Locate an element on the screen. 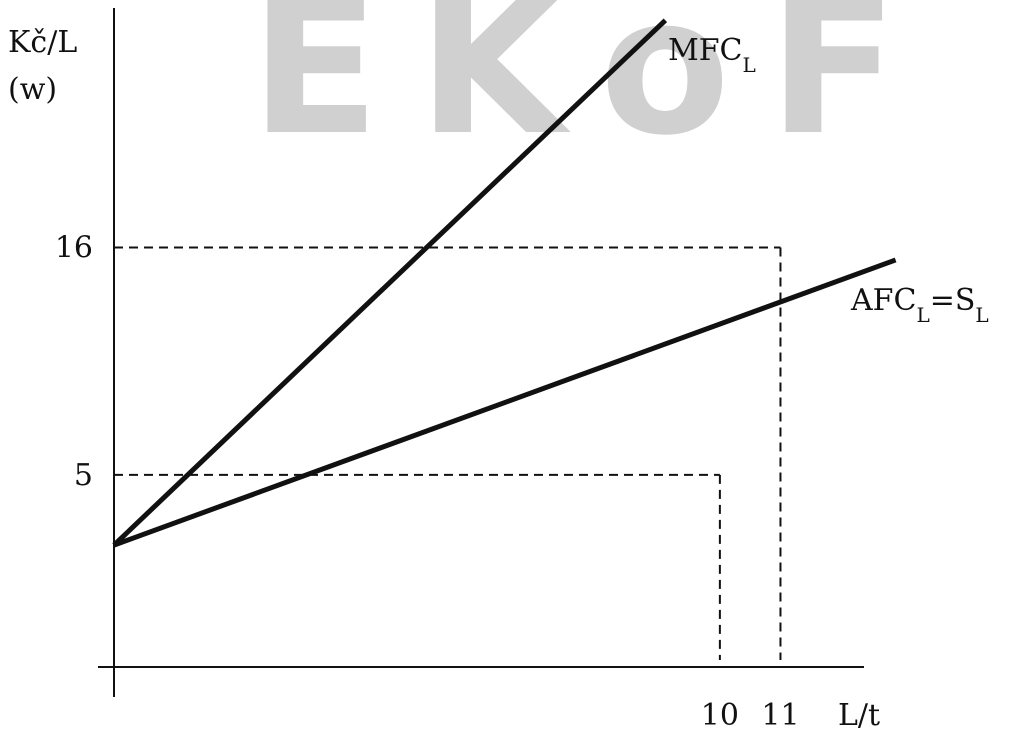 The height and width of the screenshot is (733, 1013). series-label-afc-name: AFC is located at coordinates (883, 300).